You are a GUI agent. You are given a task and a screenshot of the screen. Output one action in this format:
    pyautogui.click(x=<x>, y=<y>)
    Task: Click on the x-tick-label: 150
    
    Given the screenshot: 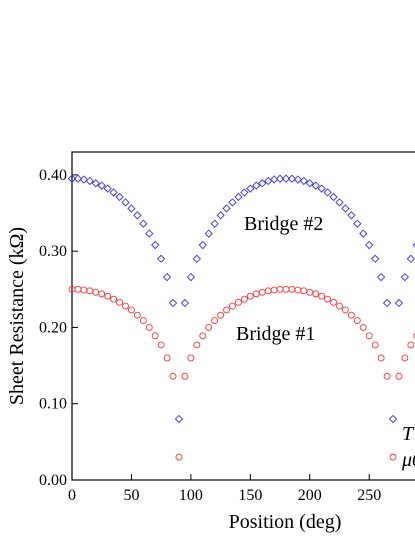 What is the action you would take?
    pyautogui.click(x=250, y=495)
    